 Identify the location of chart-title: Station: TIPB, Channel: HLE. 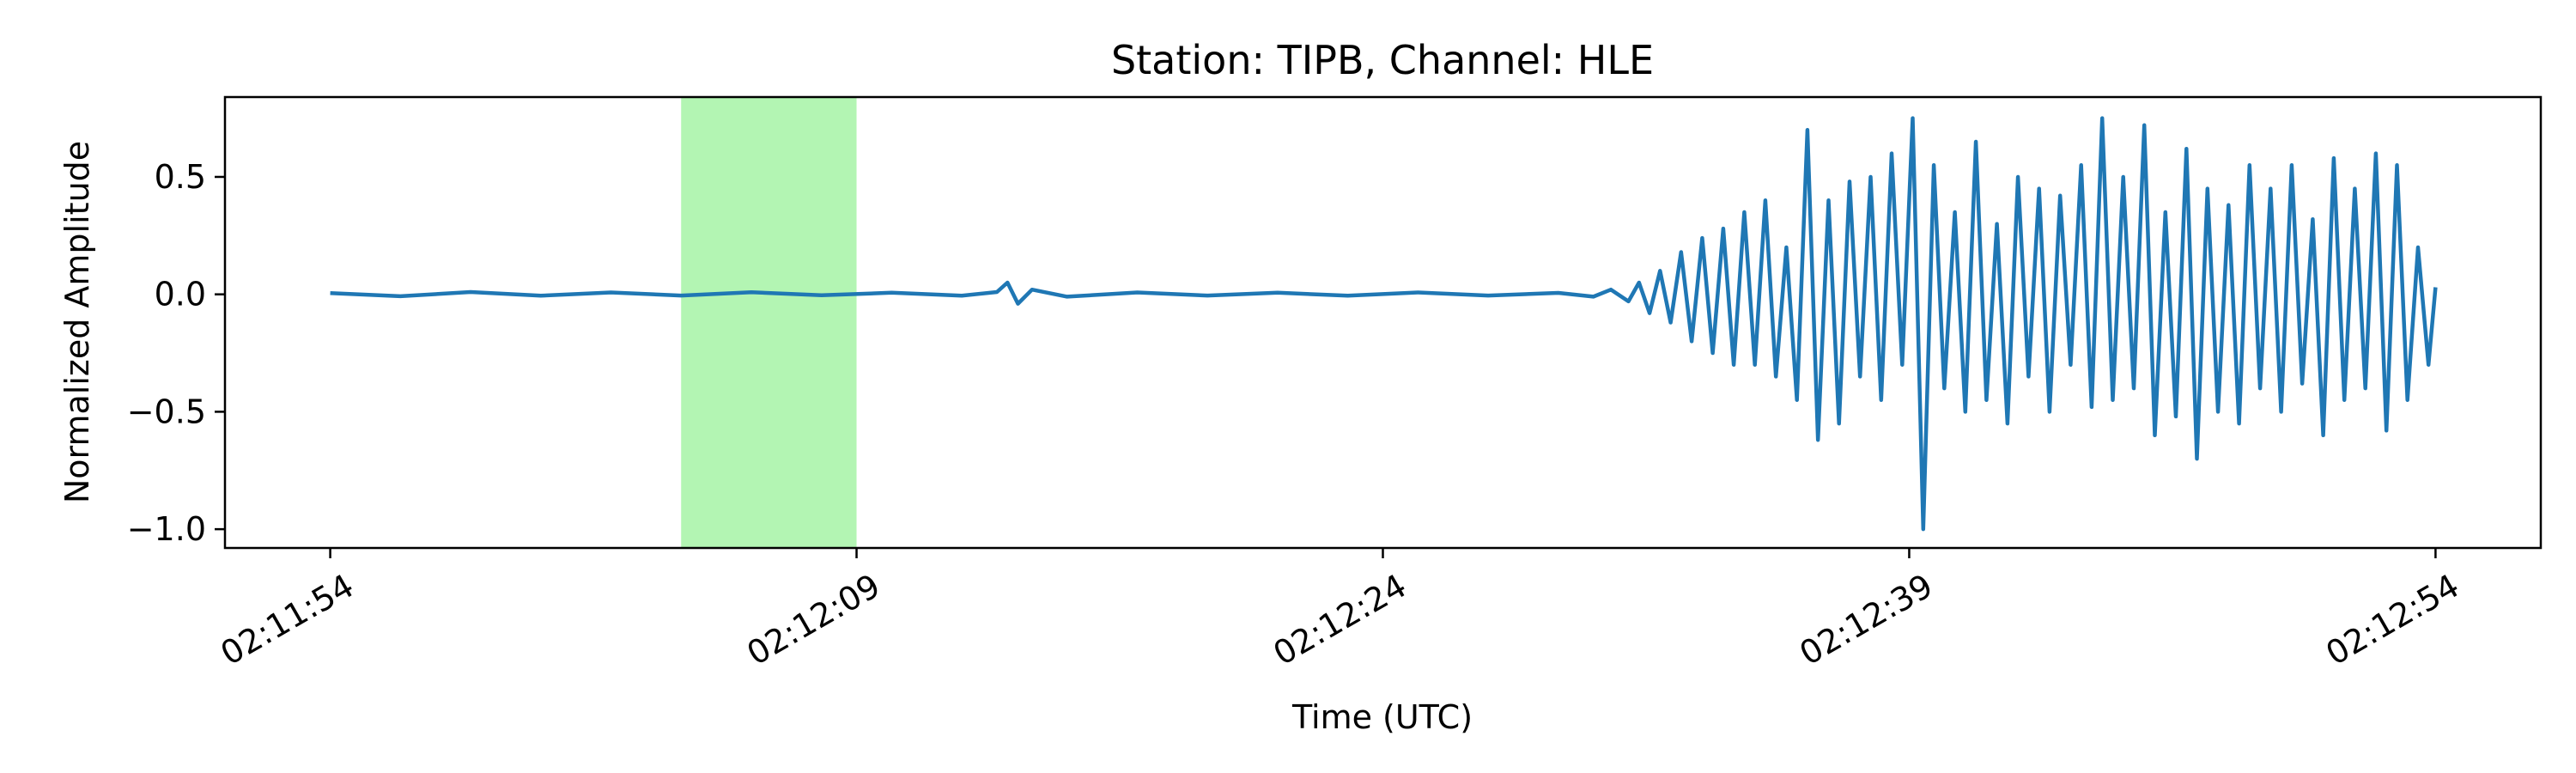
(1382, 60).